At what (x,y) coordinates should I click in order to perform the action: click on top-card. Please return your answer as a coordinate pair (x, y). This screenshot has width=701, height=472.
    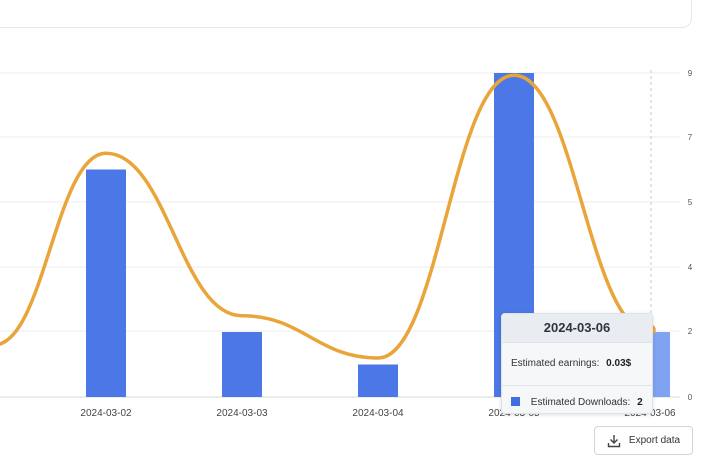
    Looking at the image, I should click on (346, 14).